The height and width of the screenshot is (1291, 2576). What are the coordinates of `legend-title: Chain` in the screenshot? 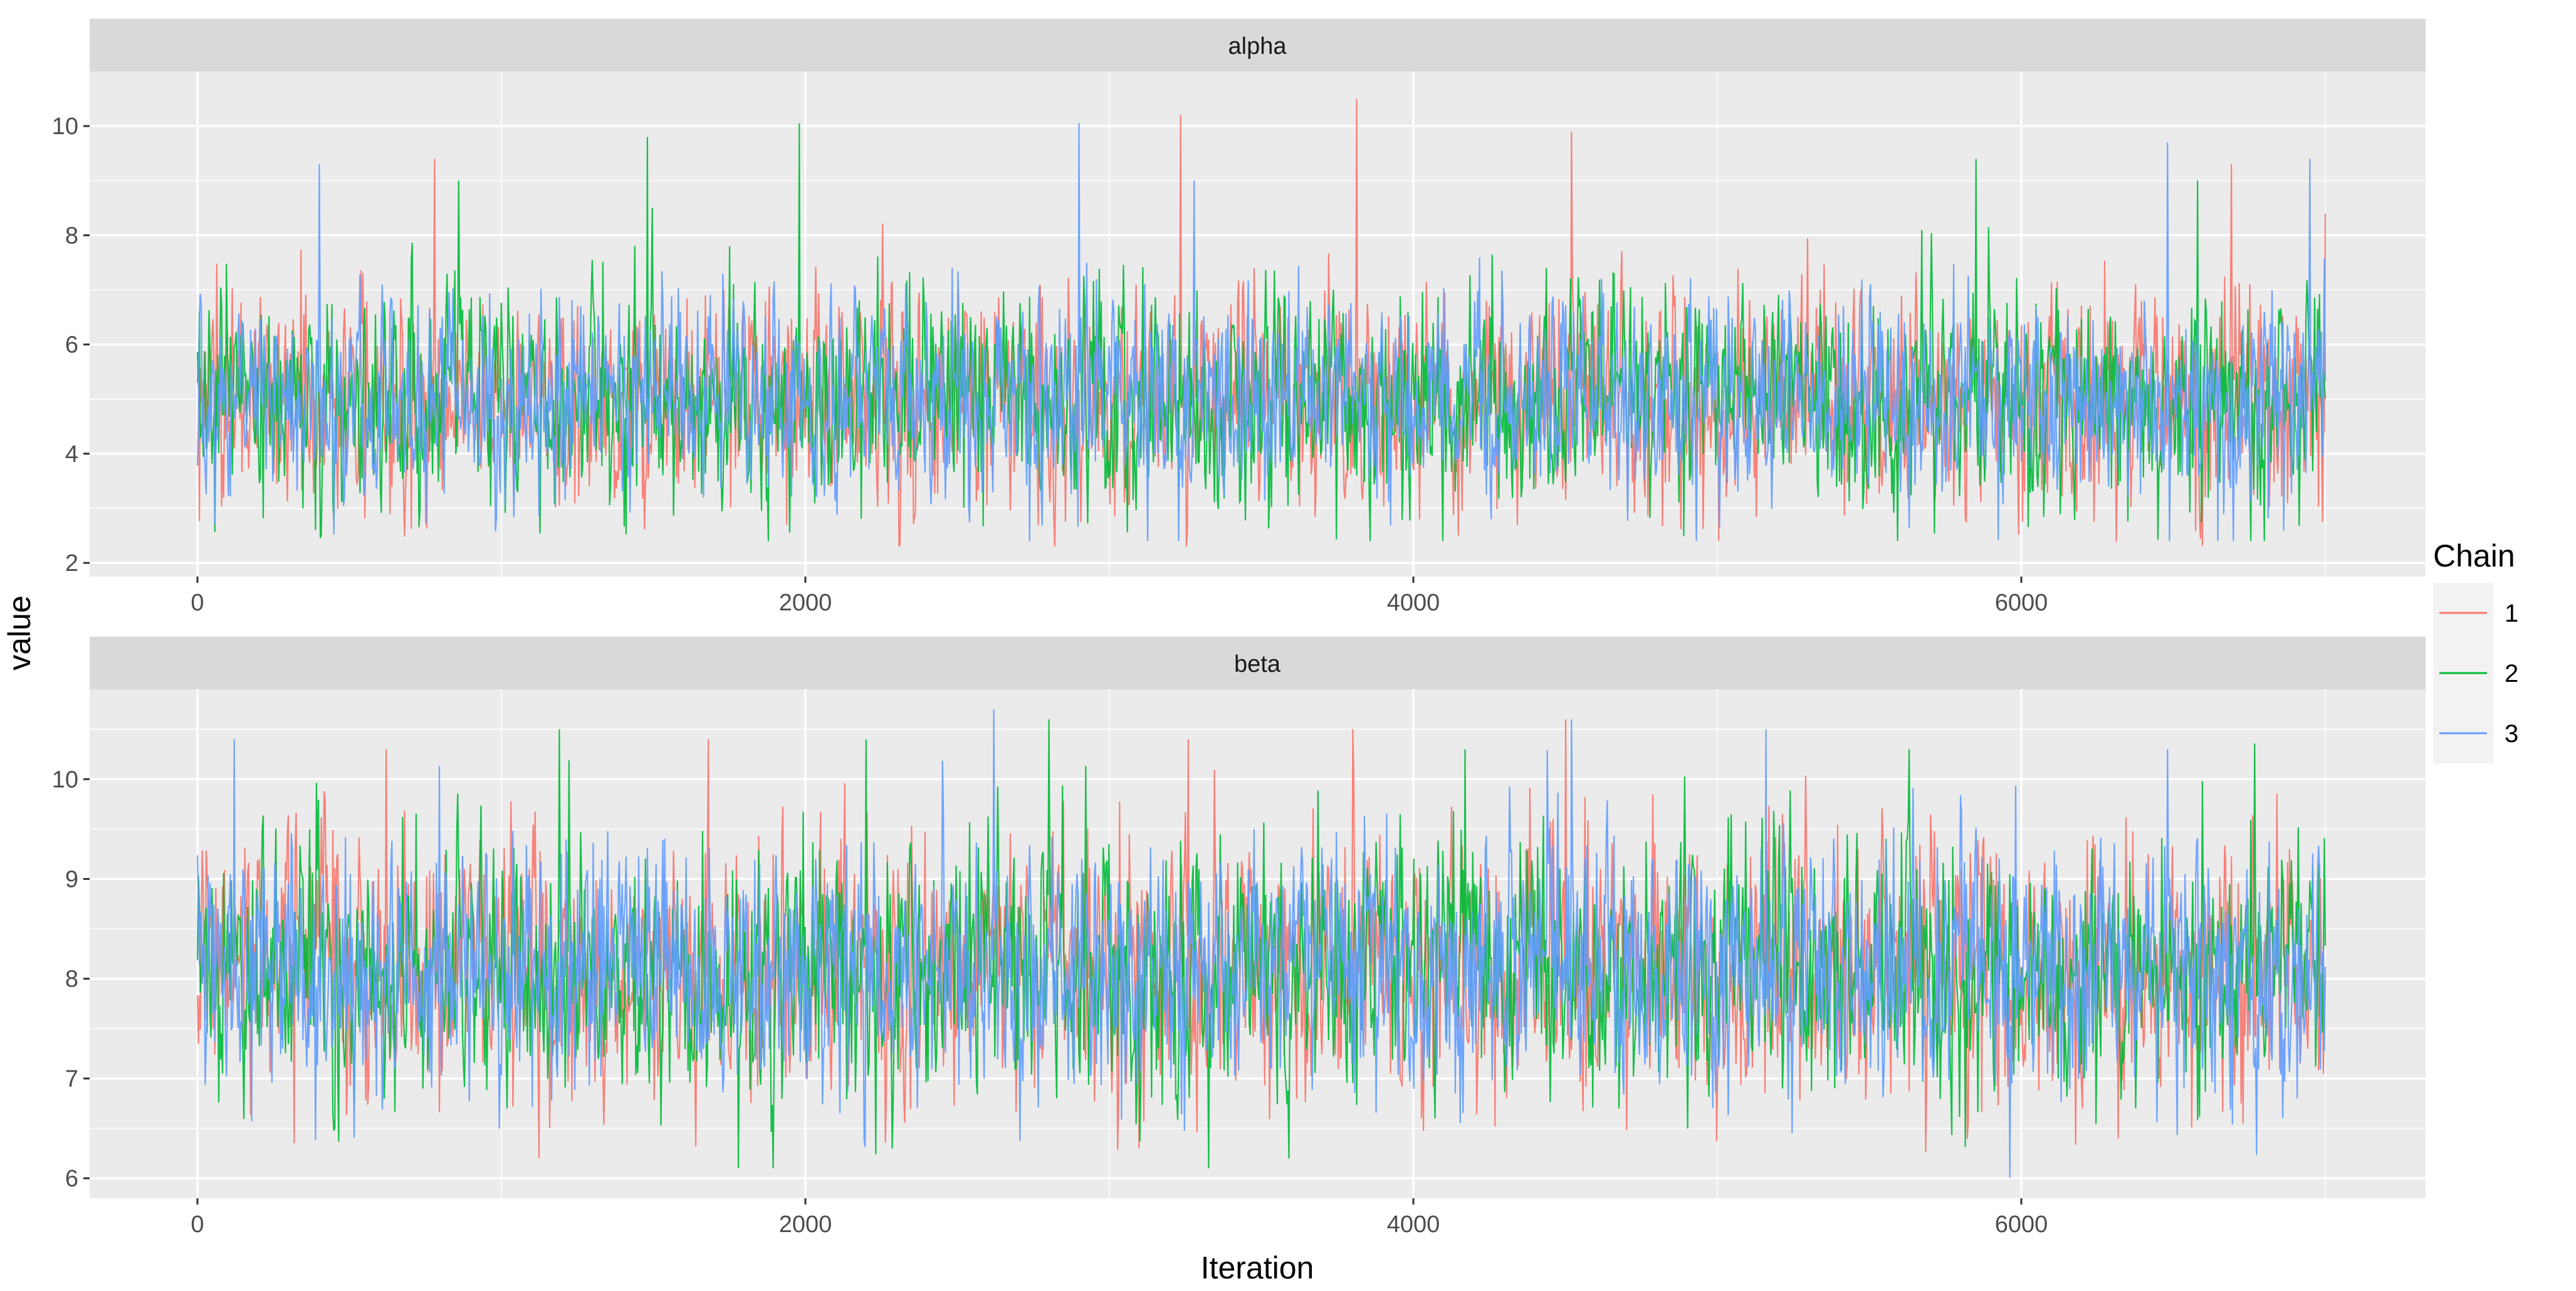 It's located at (2474, 555).